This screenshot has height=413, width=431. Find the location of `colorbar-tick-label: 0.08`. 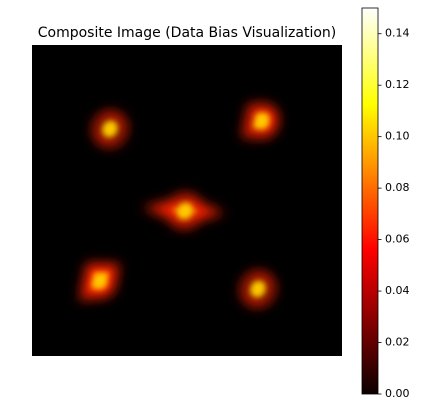

colorbar-tick-label: 0.08 is located at coordinates (397, 187).